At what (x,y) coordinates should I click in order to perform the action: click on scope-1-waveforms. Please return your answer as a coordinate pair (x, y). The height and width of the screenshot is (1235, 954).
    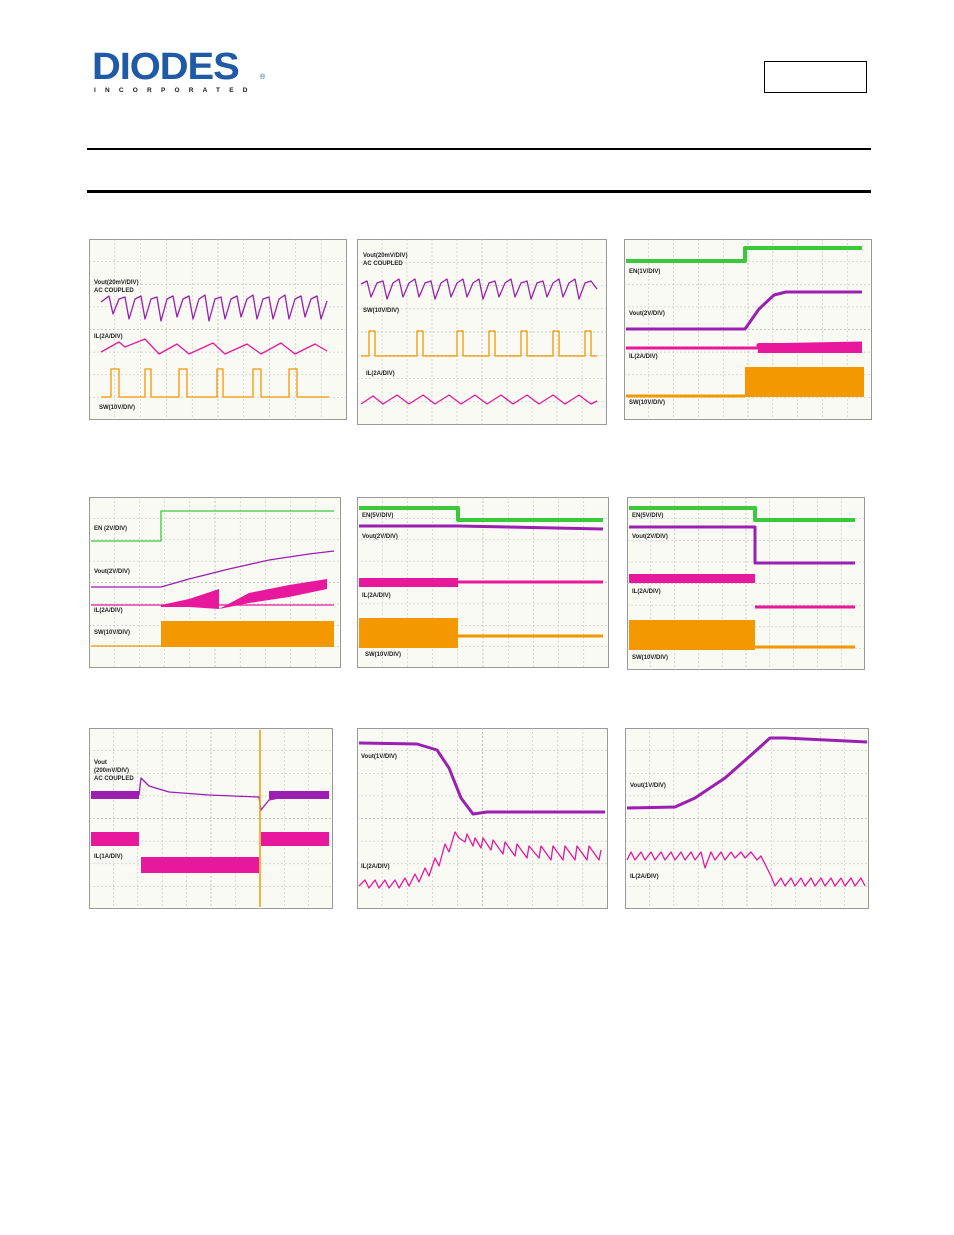
    Looking at the image, I should click on (218, 329).